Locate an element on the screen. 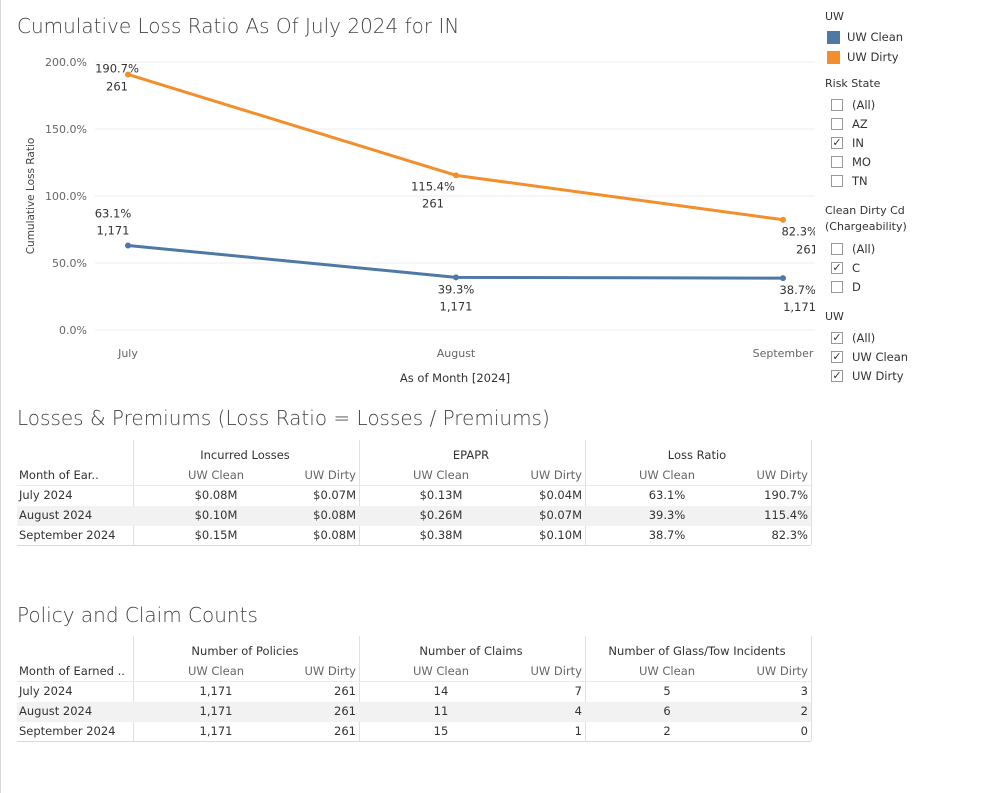  losses-cell: 190.7% is located at coordinates (786, 495).